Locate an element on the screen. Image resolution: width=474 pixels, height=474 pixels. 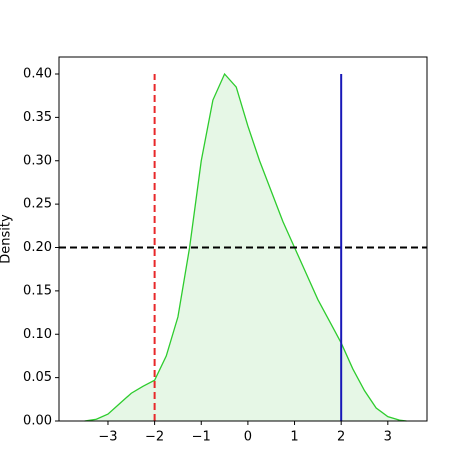
x-tick-label: 3 is located at coordinates (388, 437).